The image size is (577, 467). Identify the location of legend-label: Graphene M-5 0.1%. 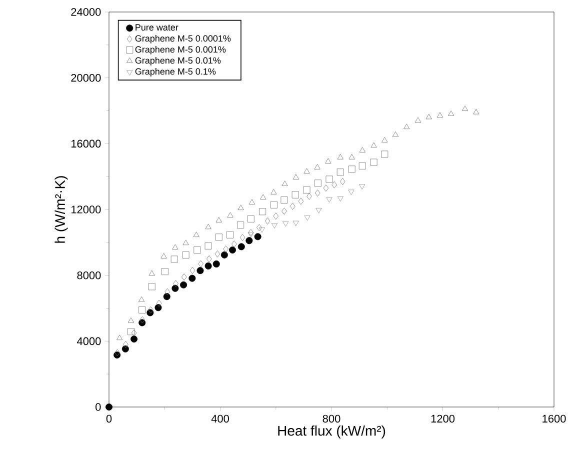
(175, 72).